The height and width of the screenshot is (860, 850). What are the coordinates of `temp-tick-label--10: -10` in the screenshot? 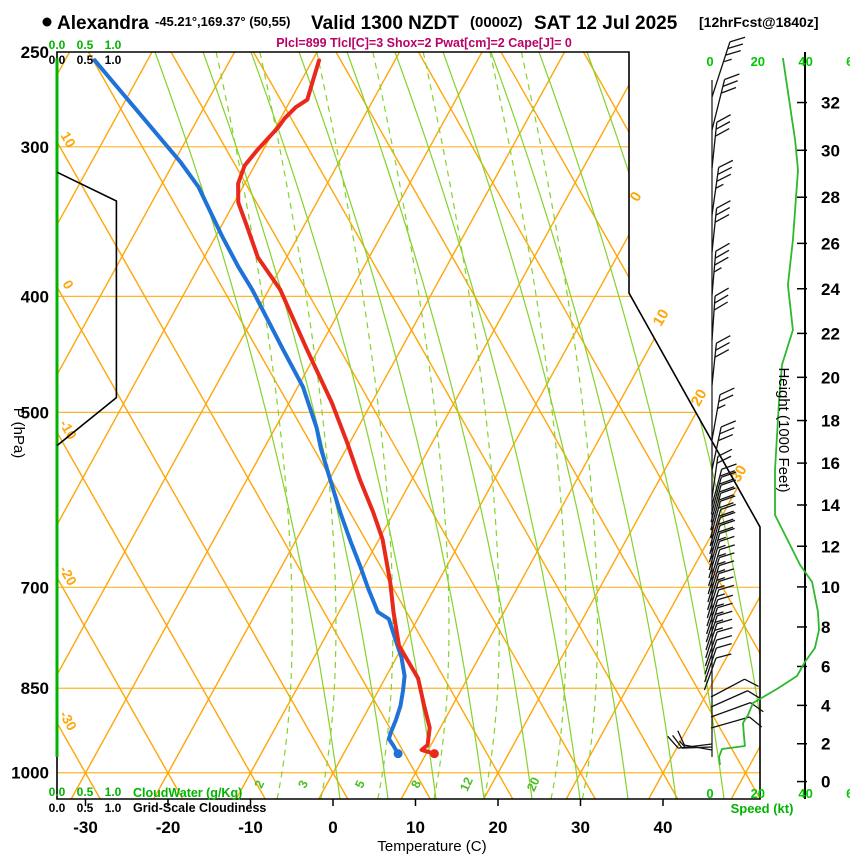 It's located at (250, 827).